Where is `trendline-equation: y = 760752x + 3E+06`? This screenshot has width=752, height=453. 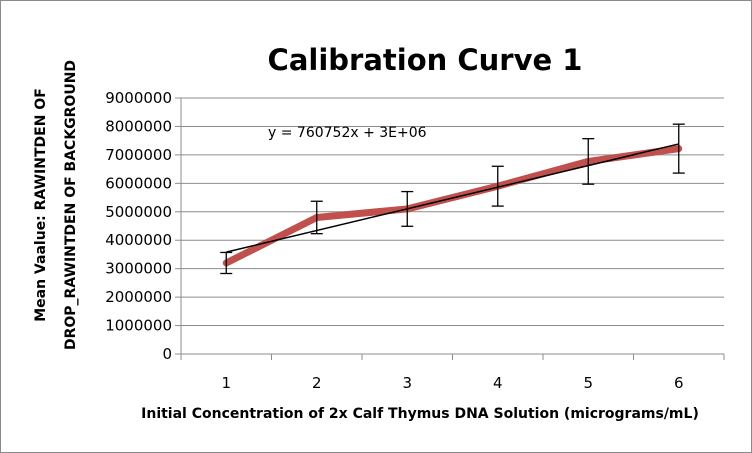 trendline-equation: y = 760752x + 3E+06 is located at coordinates (347, 133).